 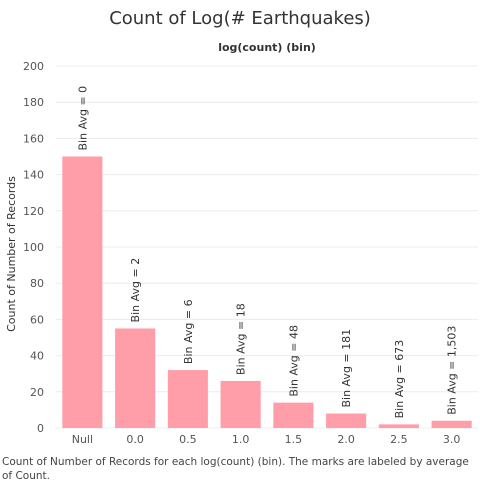 I want to click on y-tick-label: 200, so click(x=33, y=66).